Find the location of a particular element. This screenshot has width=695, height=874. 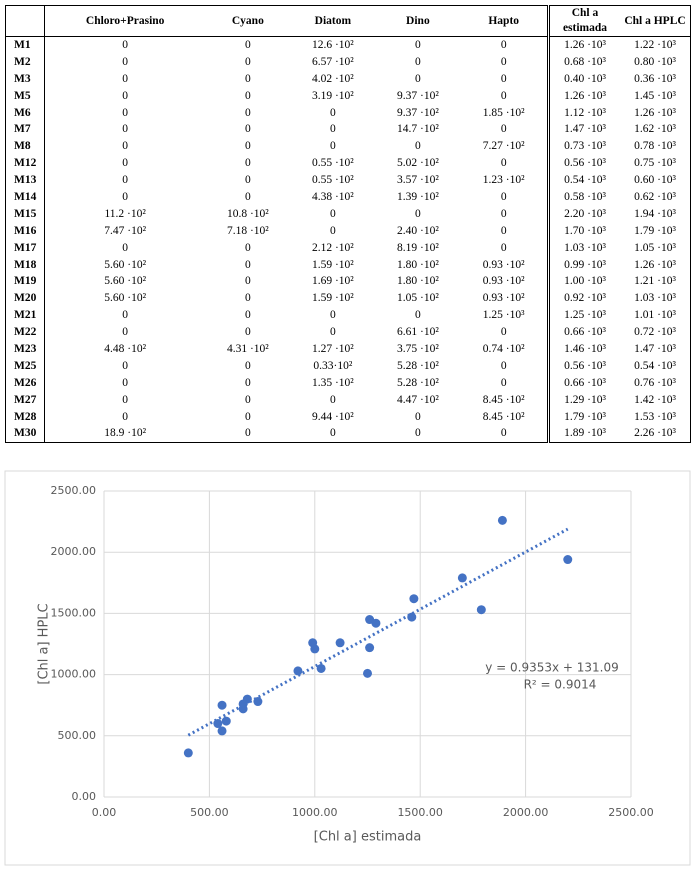

table-row: M3 0 0 4.02 ·10² 0 0 0.40 ·10³ 0.36 ·10³ is located at coordinates (348, 79).